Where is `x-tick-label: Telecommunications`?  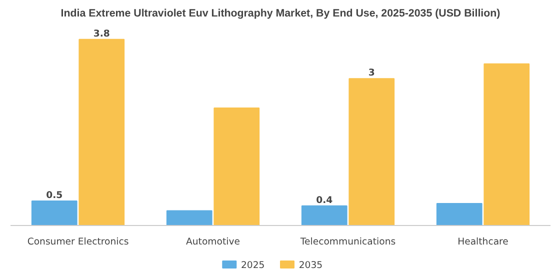 x-tick-label: Telecommunications is located at coordinates (347, 242).